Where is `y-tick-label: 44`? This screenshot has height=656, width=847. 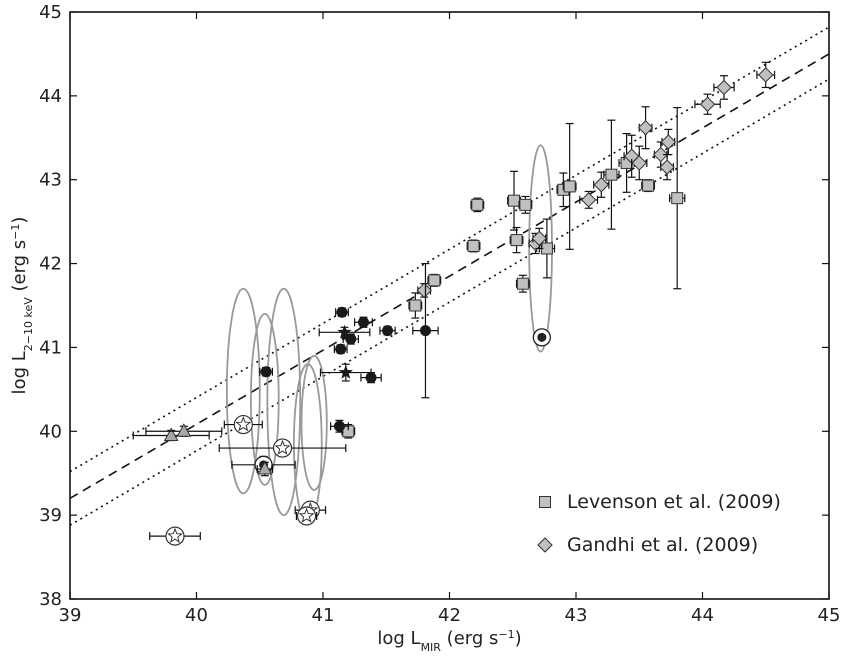 y-tick-label: 44 is located at coordinates (50, 96).